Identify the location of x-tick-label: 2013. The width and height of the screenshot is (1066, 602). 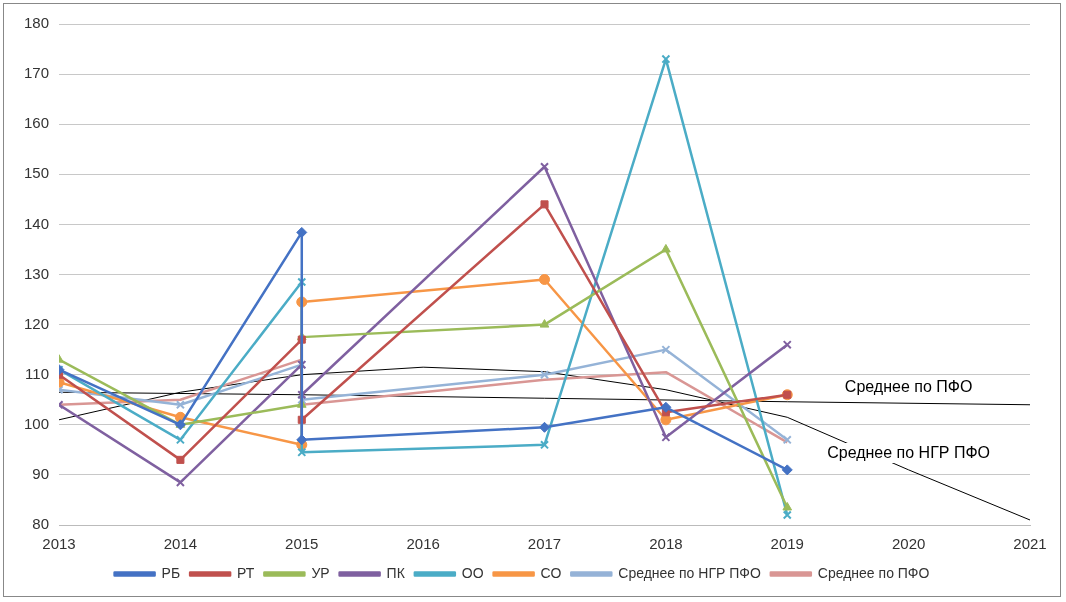
(59, 544).